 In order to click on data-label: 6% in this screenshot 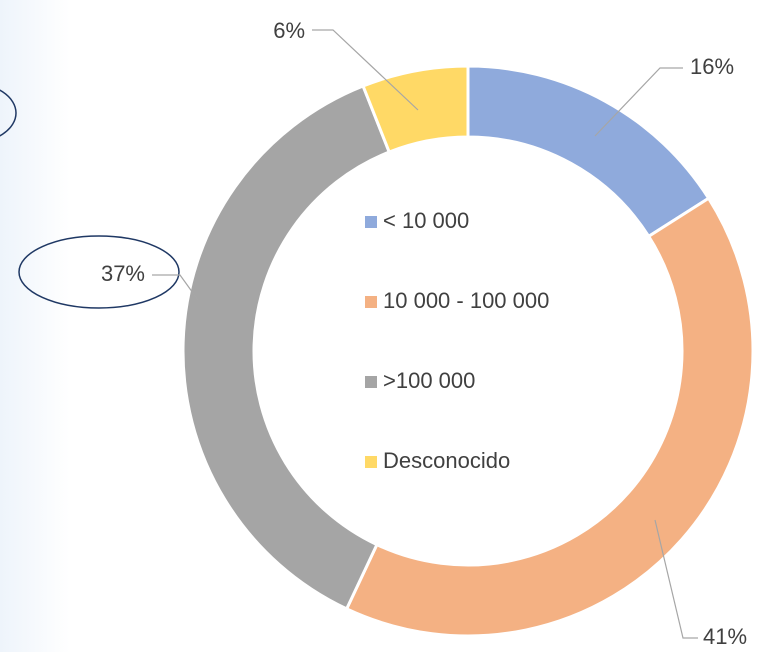, I will do `click(289, 30)`.